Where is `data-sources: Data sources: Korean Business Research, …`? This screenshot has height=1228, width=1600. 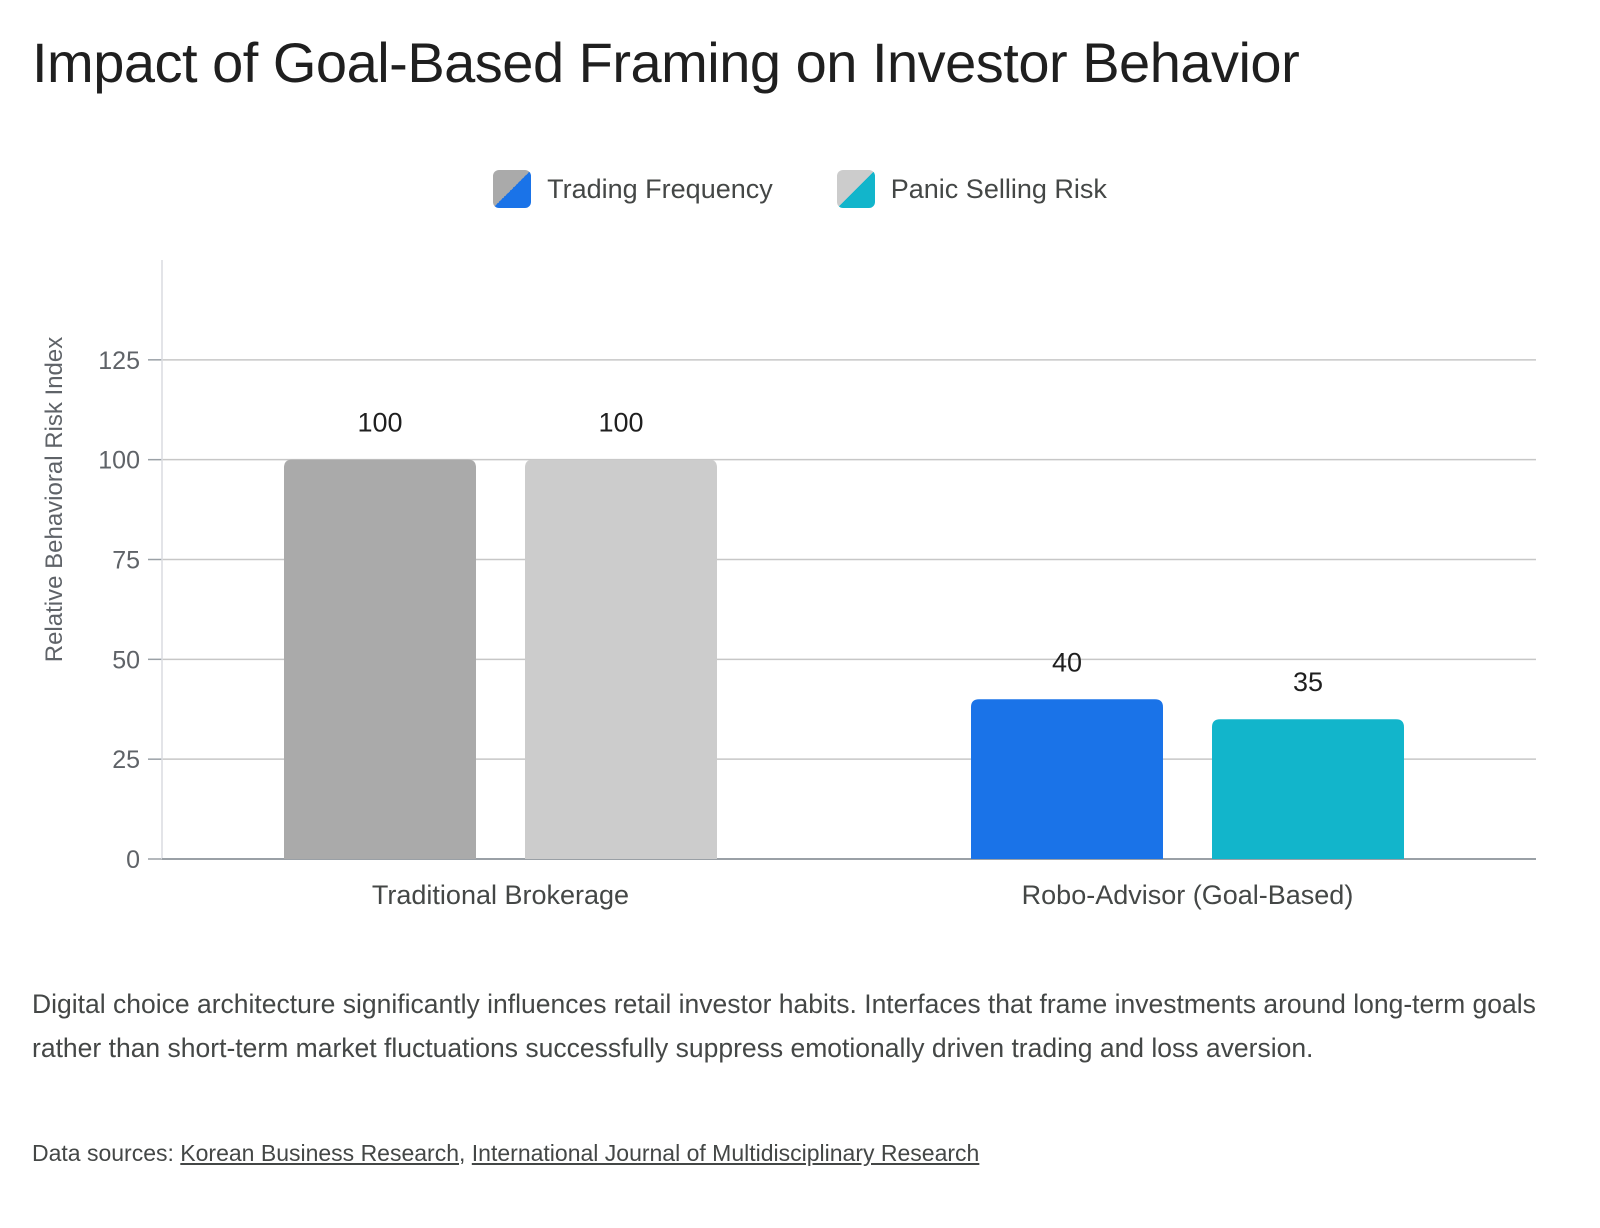 data-sources: Data sources: Korean Business Research, … is located at coordinates (505, 1153).